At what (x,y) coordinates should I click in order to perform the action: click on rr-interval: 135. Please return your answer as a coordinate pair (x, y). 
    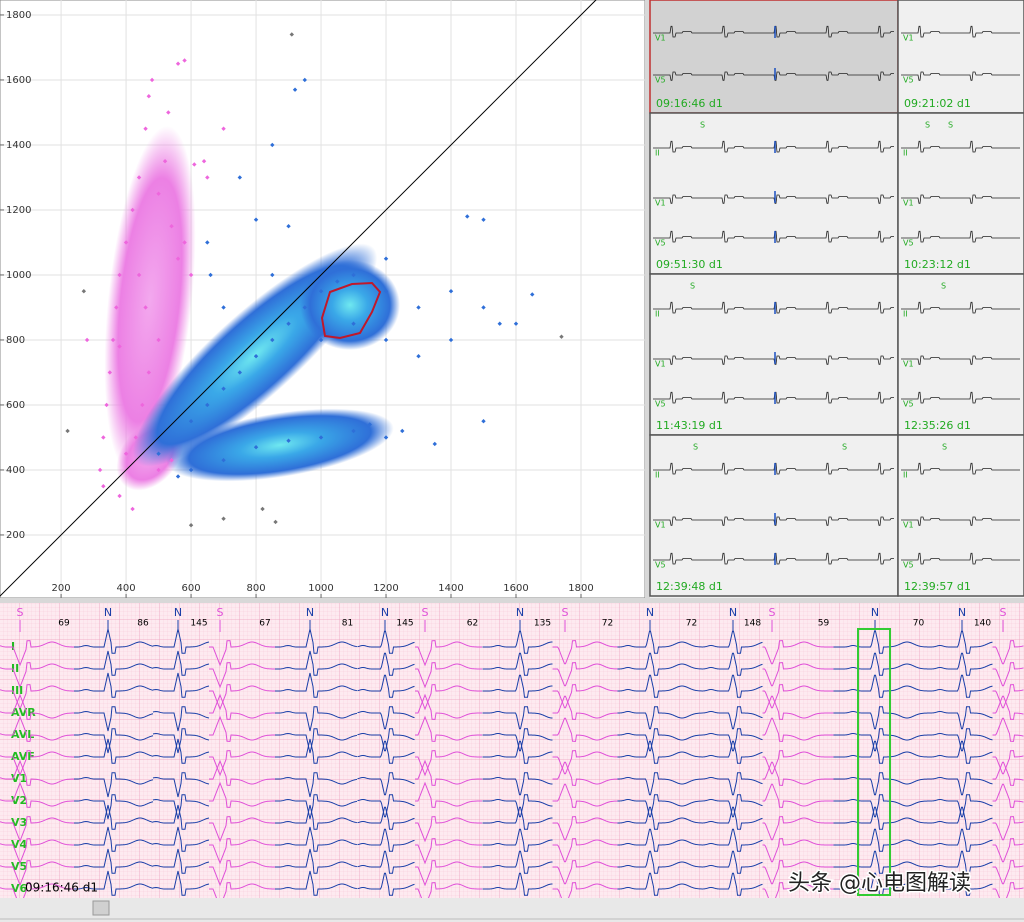
    Looking at the image, I should click on (542, 624).